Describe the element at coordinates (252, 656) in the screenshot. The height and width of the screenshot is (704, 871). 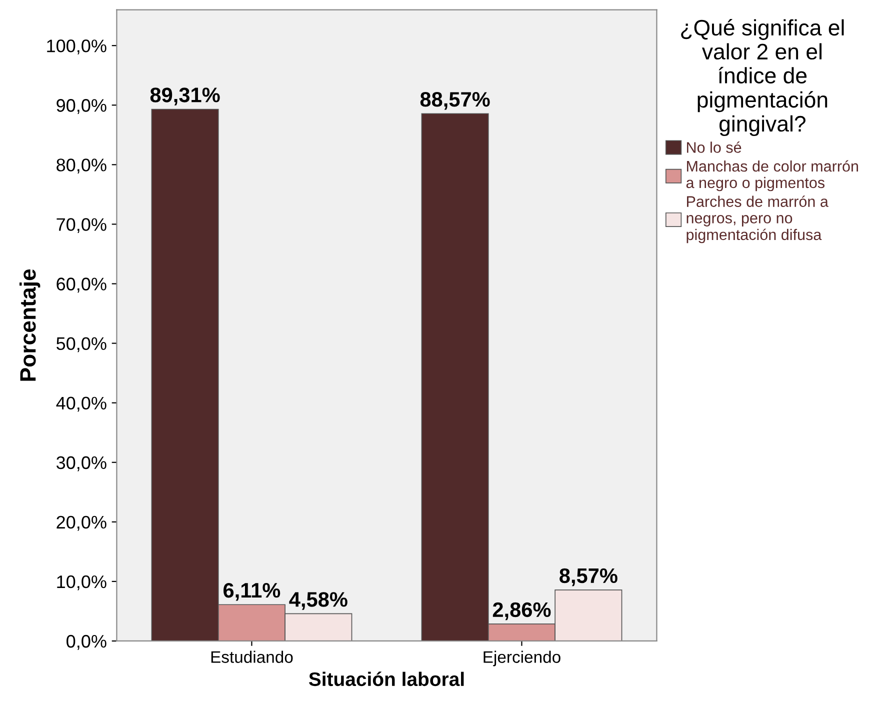
I see `x-tick-label: Estudiando` at that location.